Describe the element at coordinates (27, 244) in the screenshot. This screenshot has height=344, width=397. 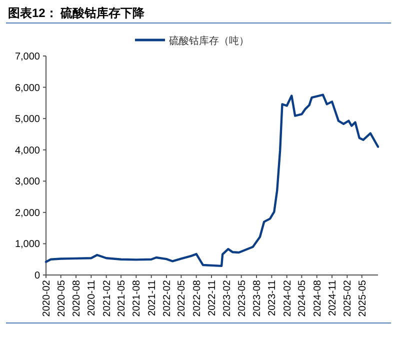
I see `y-tick-label: 1,000` at that location.